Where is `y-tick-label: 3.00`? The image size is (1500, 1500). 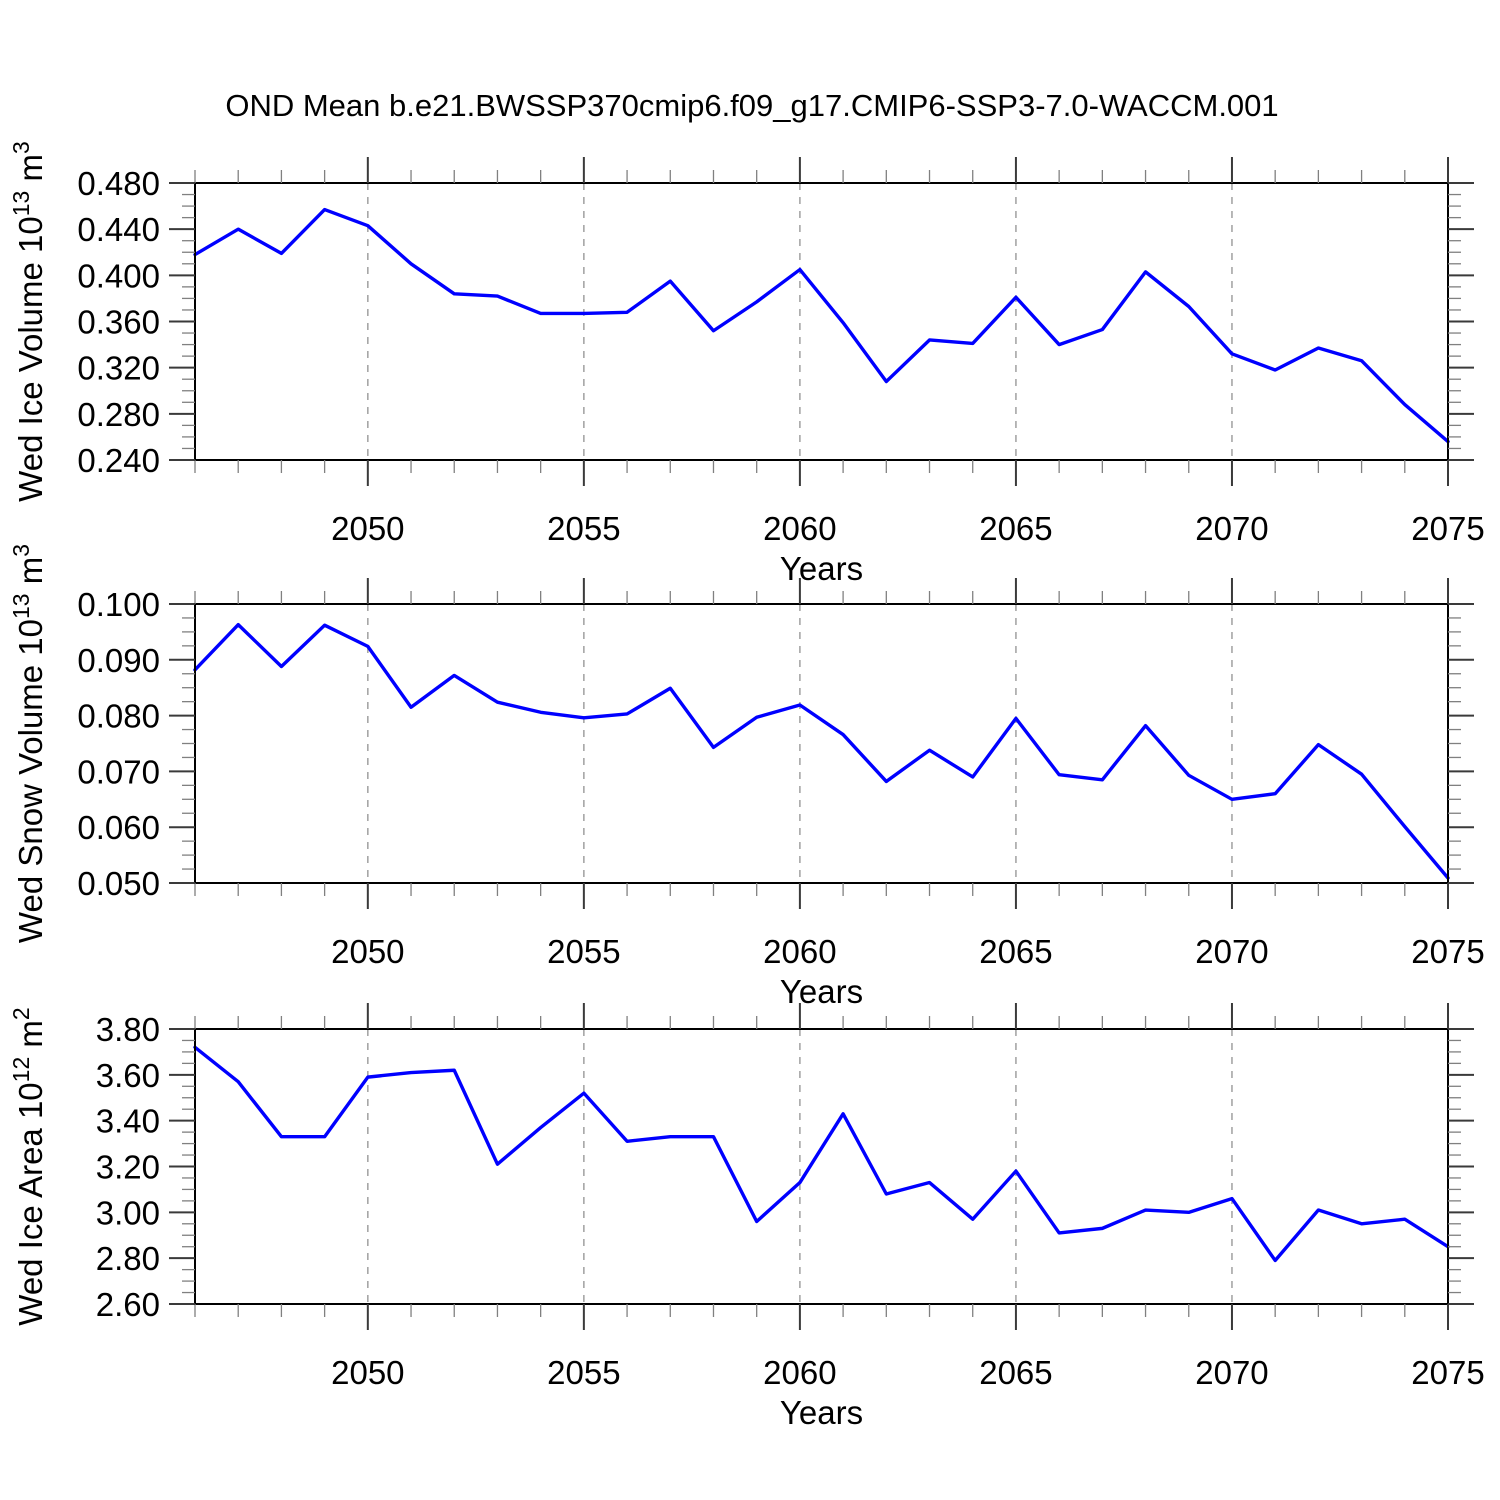 y-tick-label: 3.00 is located at coordinates (128, 1212).